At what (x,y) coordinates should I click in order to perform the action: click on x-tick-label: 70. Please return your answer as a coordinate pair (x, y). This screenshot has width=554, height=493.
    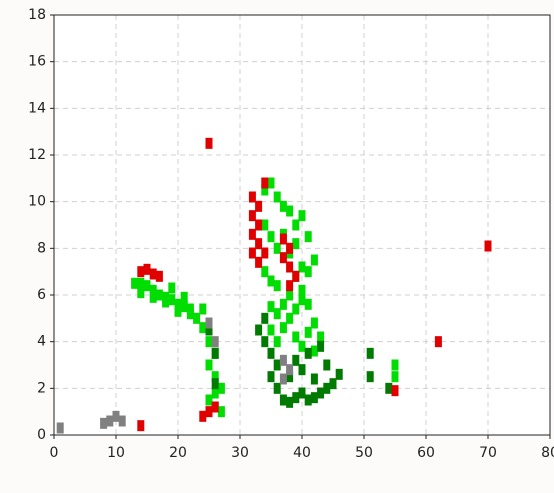
    Looking at the image, I should click on (488, 453).